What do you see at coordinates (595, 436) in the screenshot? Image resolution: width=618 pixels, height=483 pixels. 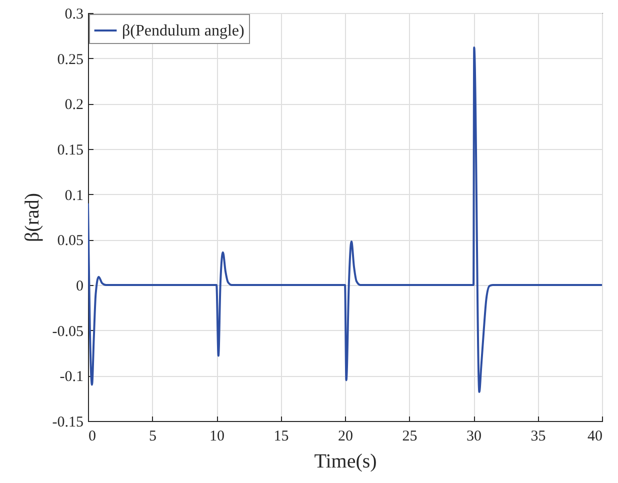 I see `x-tick-label: 40` at bounding box center [595, 436].